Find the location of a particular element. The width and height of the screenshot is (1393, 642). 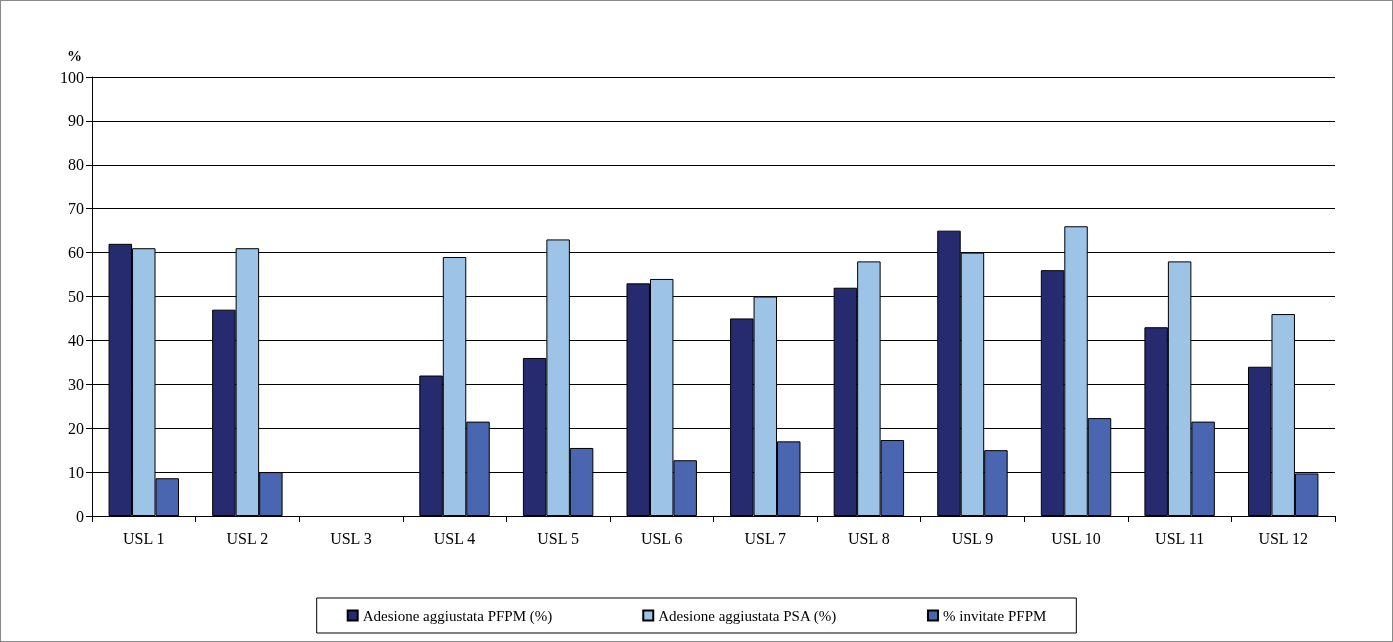

x-tick-label: USL 8 is located at coordinates (869, 538).